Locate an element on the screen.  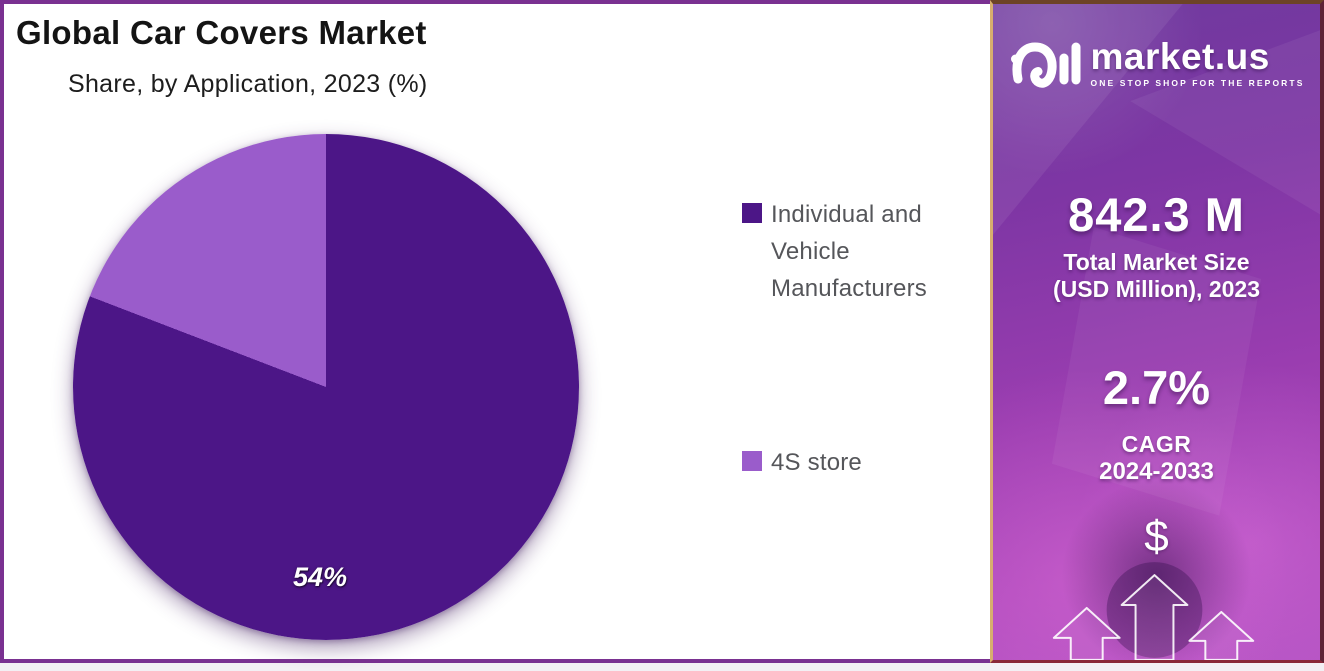
growth-arrows-icon is located at coordinates (1153, 611).